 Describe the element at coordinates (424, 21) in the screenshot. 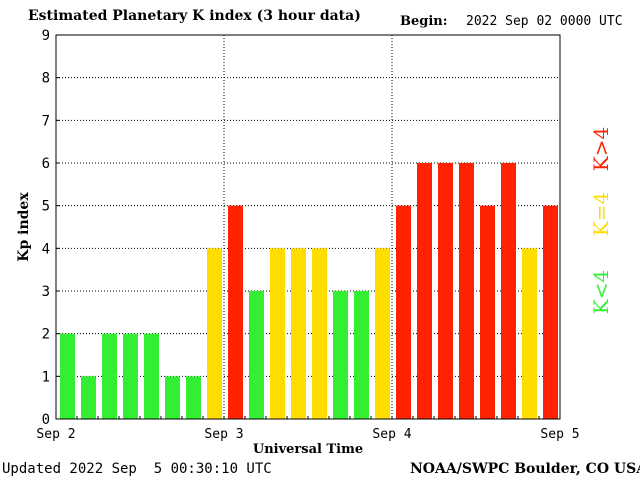

I see `begin-label: Begin:` at that location.